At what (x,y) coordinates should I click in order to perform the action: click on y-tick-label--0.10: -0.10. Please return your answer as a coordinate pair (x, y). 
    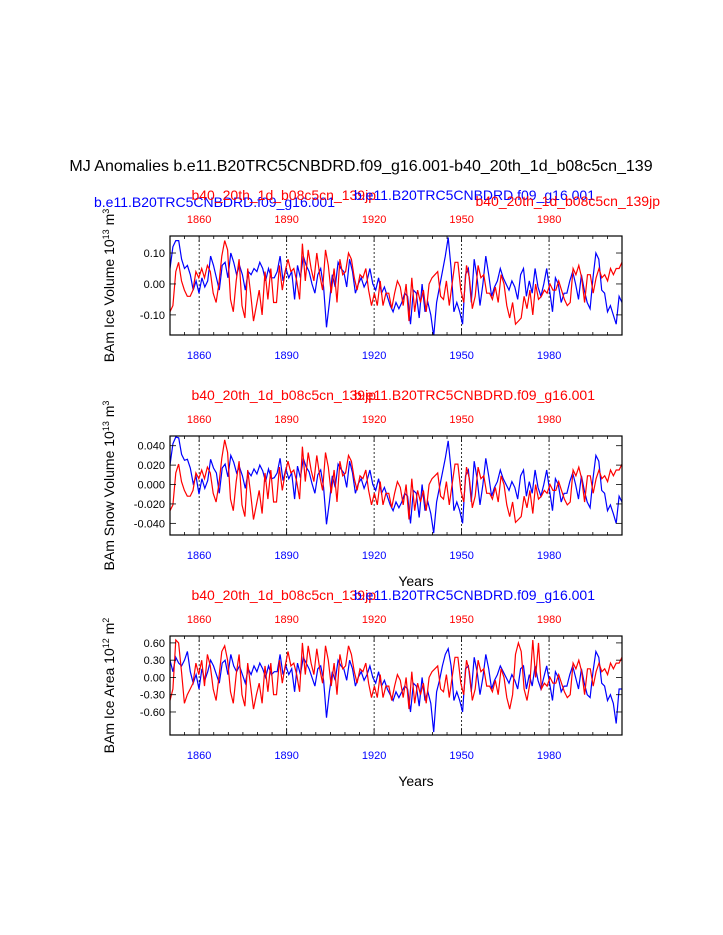
    Looking at the image, I should click on (152, 316).